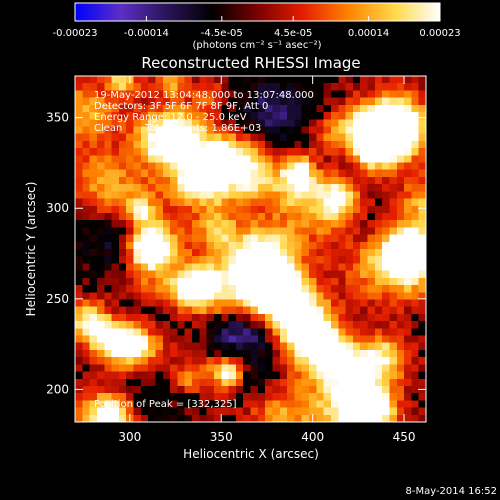 The width and height of the screenshot is (500, 500). I want to click on annotation-time: 19-May-2012 13:04:48.000 to 13:07:48.000, so click(204, 95).